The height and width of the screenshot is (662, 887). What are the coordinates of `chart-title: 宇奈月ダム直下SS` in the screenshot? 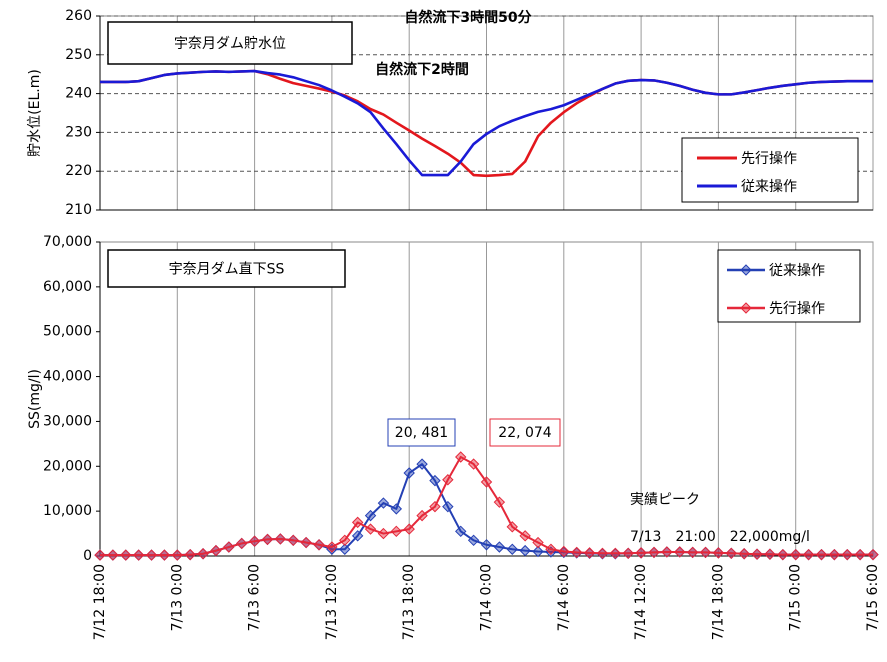 It's located at (227, 269).